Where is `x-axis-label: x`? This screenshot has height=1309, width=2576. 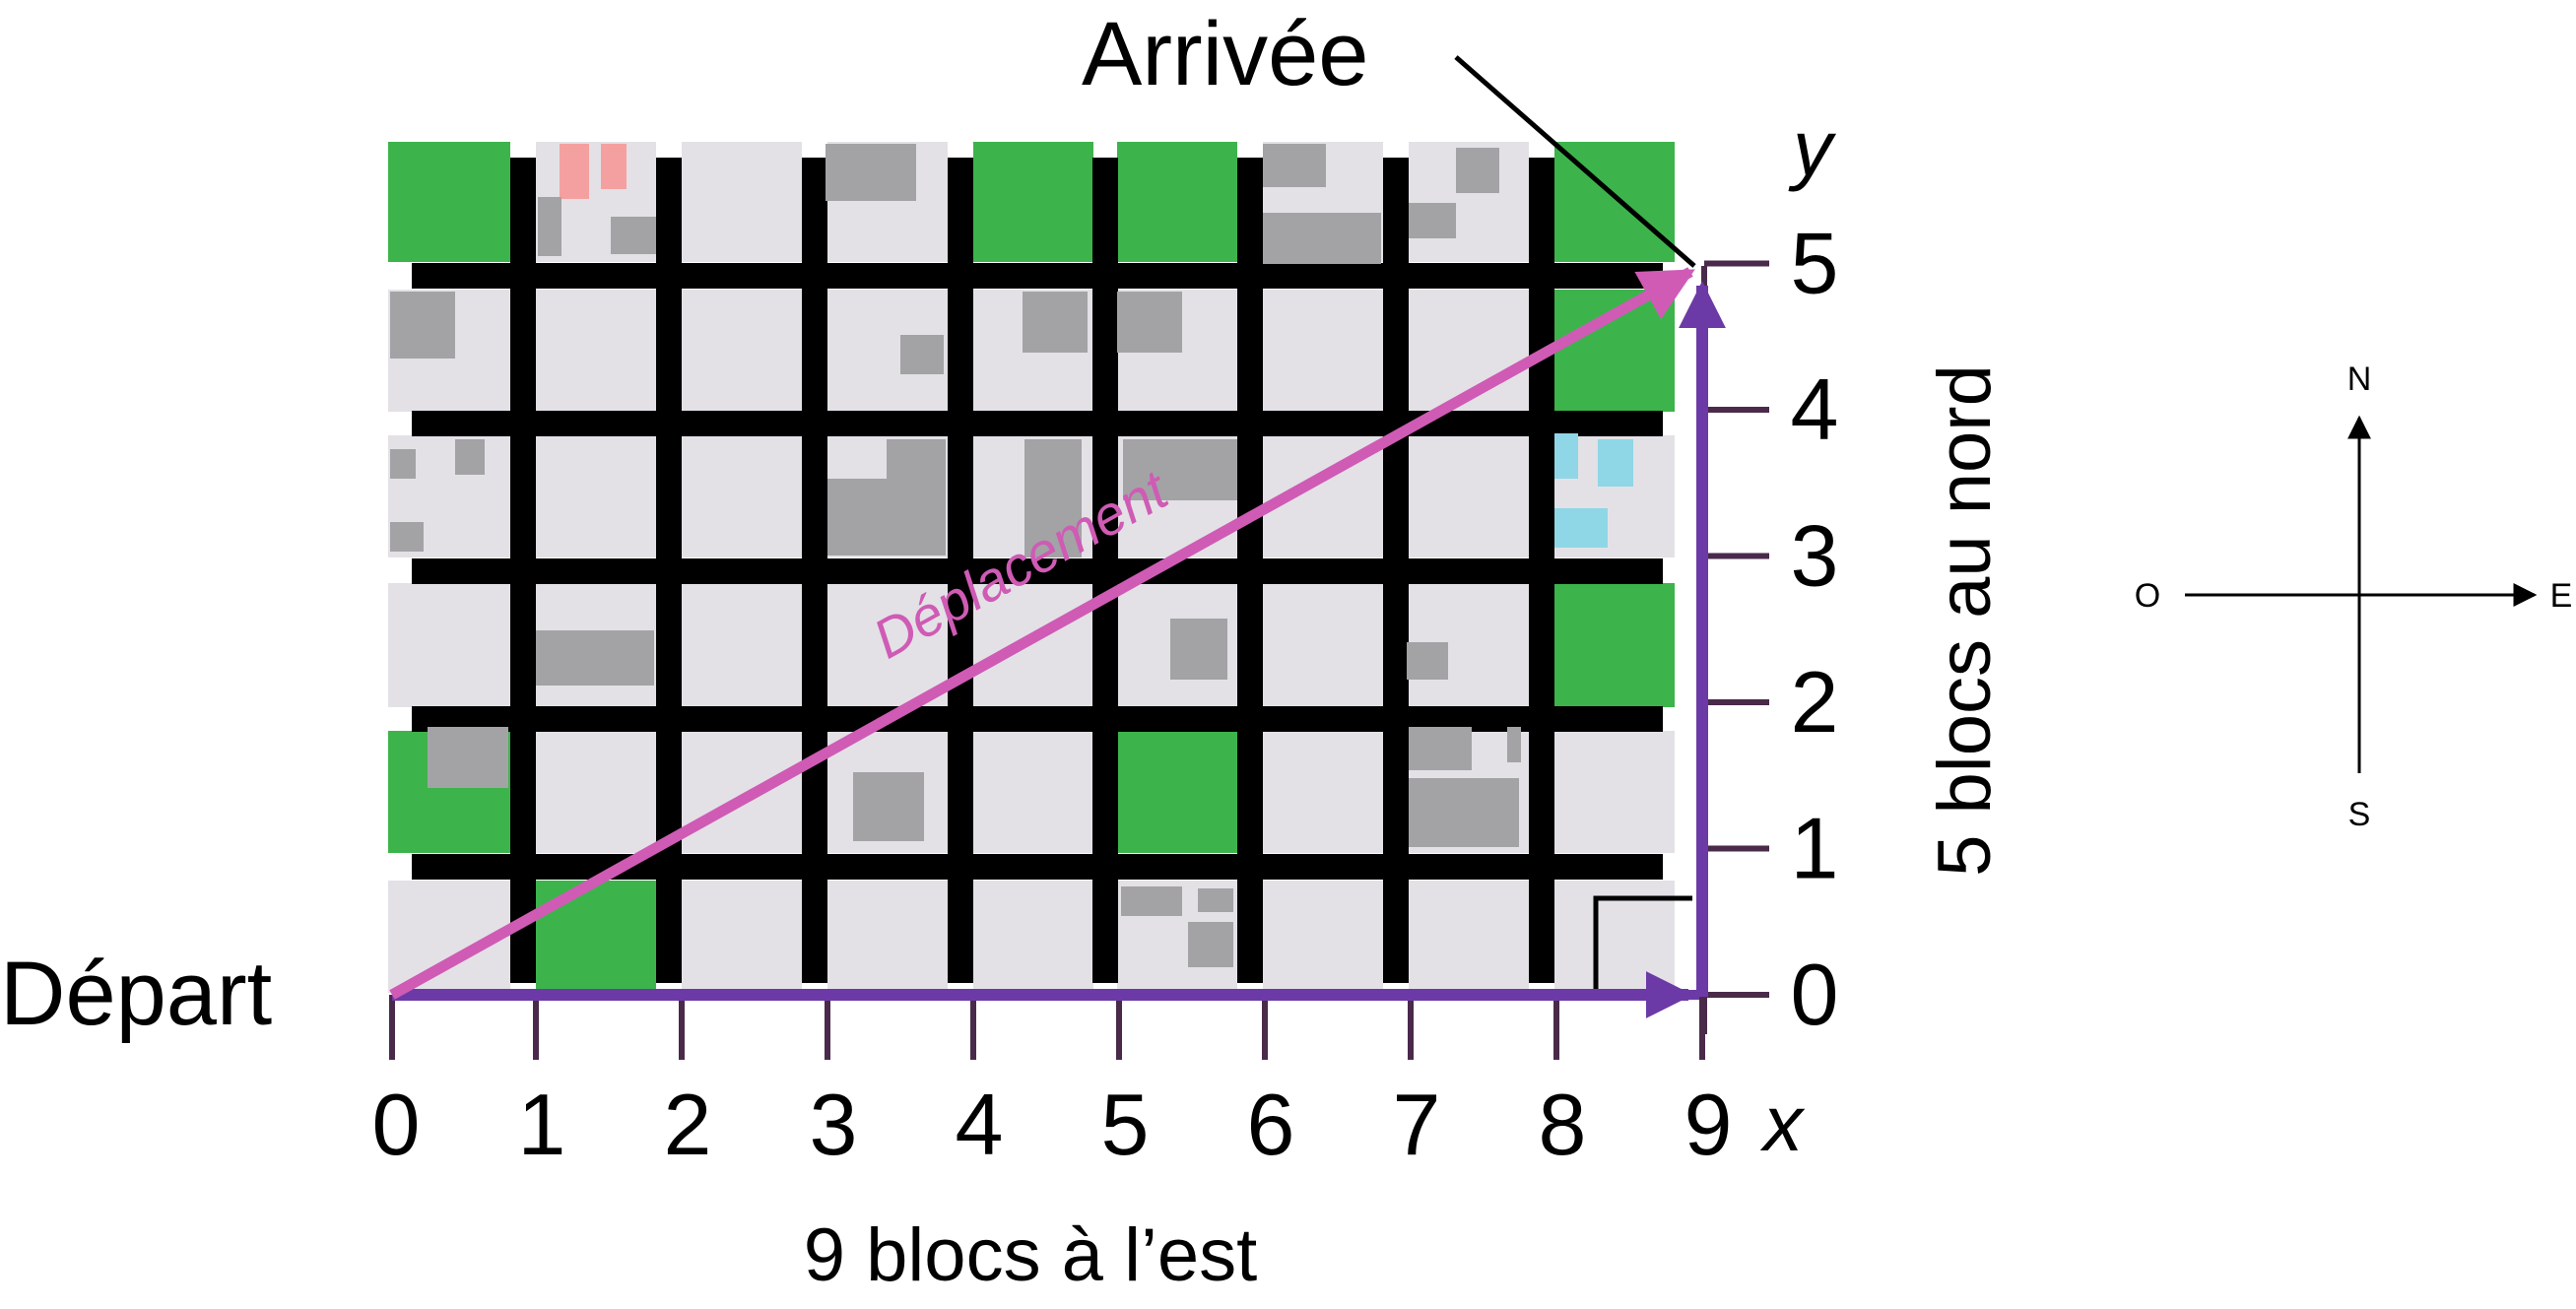
x-axis-label: x is located at coordinates (1783, 1123).